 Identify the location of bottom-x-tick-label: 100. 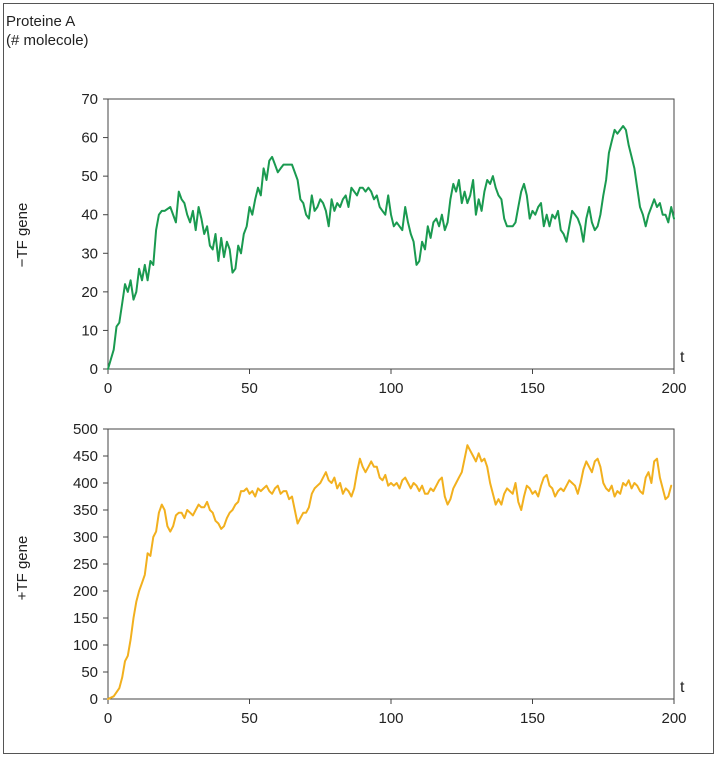
(390, 718).